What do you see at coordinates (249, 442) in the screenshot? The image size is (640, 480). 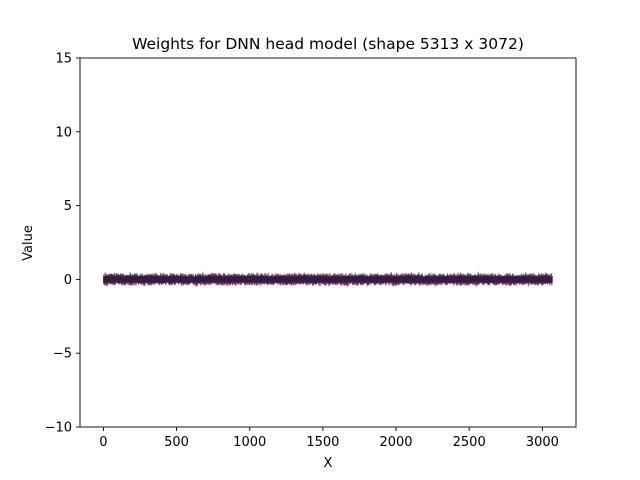 I see `x-tick-label: 1000` at bounding box center [249, 442].